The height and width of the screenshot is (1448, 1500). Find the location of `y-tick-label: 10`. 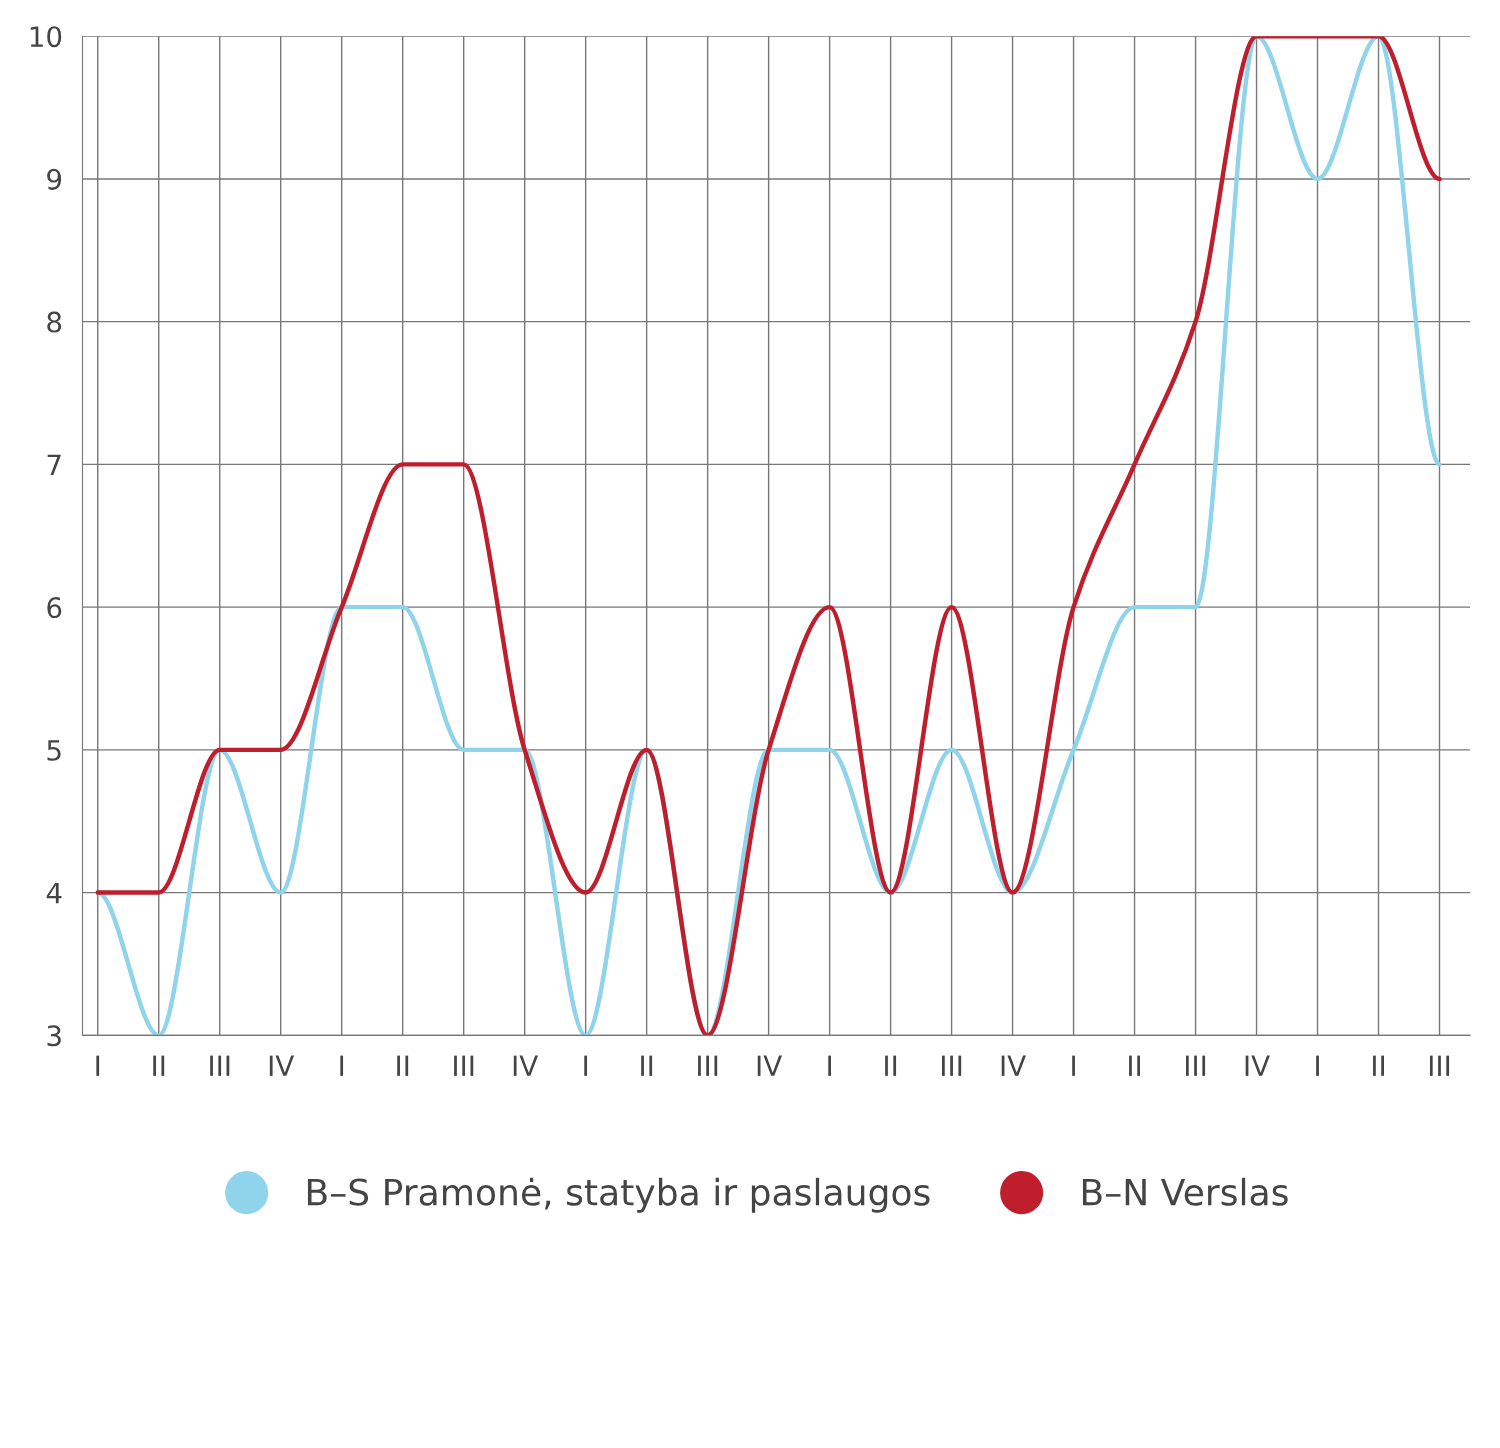

y-tick-label: 10 is located at coordinates (46, 37).